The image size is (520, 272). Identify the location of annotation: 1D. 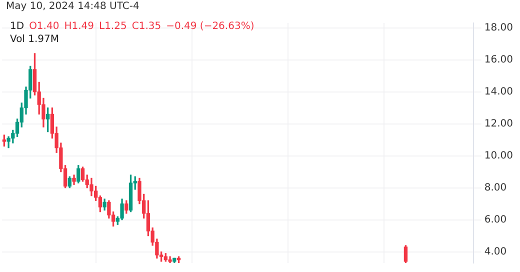
(17, 26).